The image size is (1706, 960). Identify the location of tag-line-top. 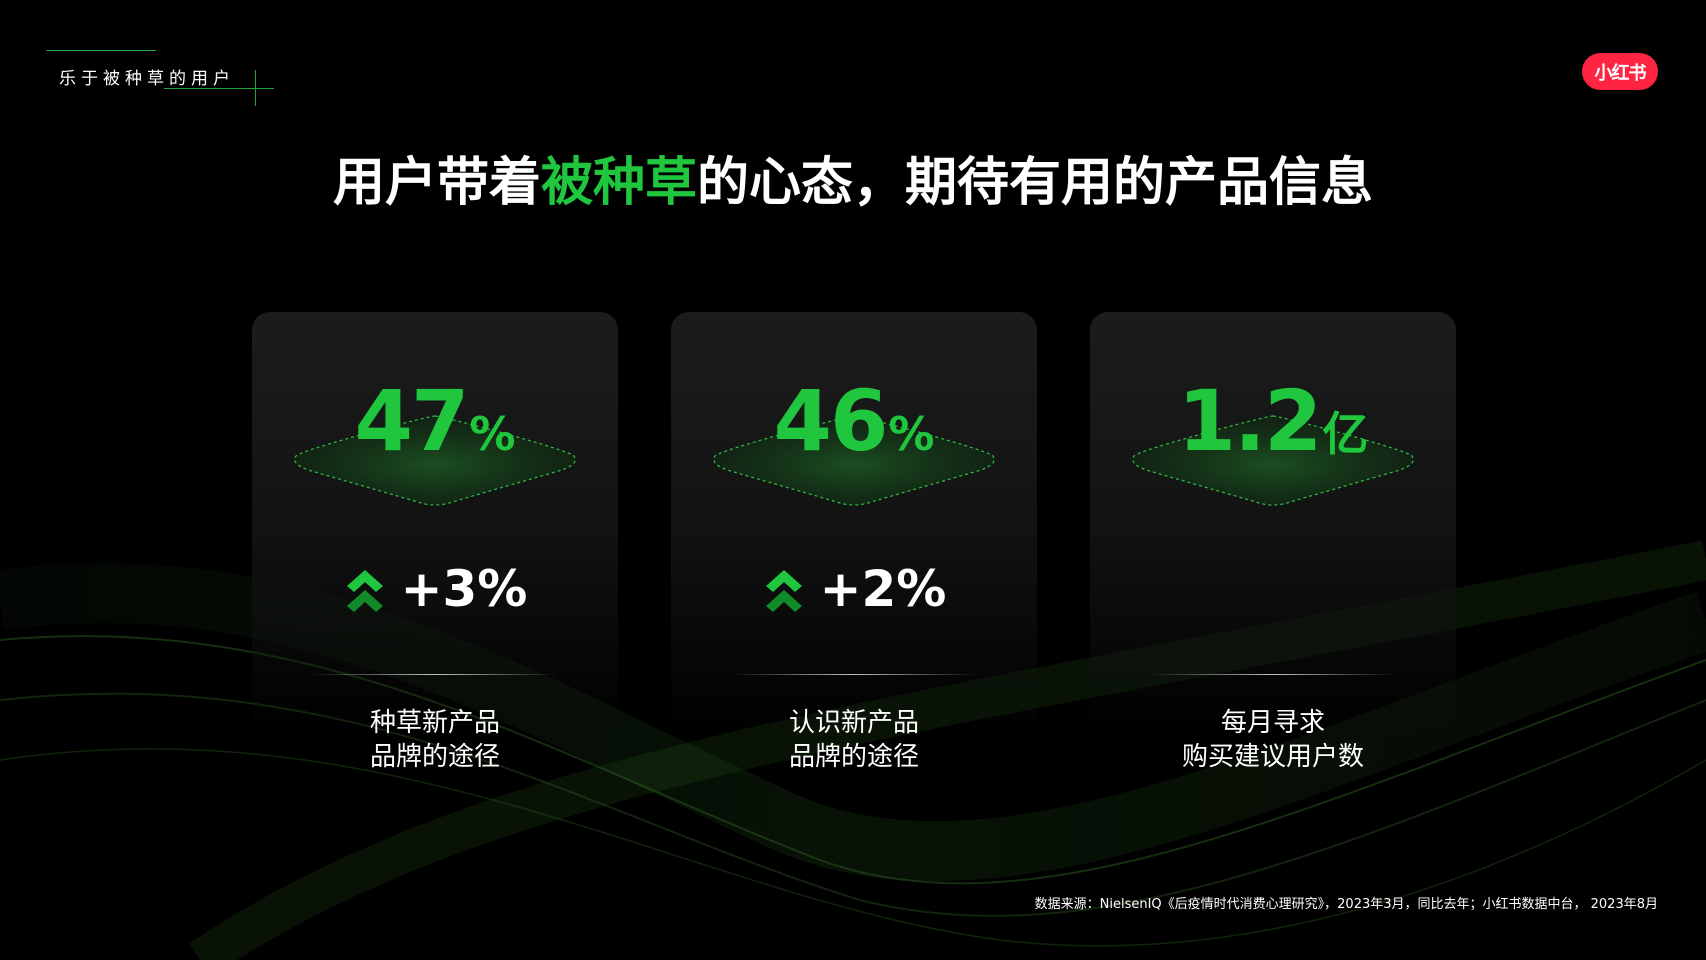
(101, 50).